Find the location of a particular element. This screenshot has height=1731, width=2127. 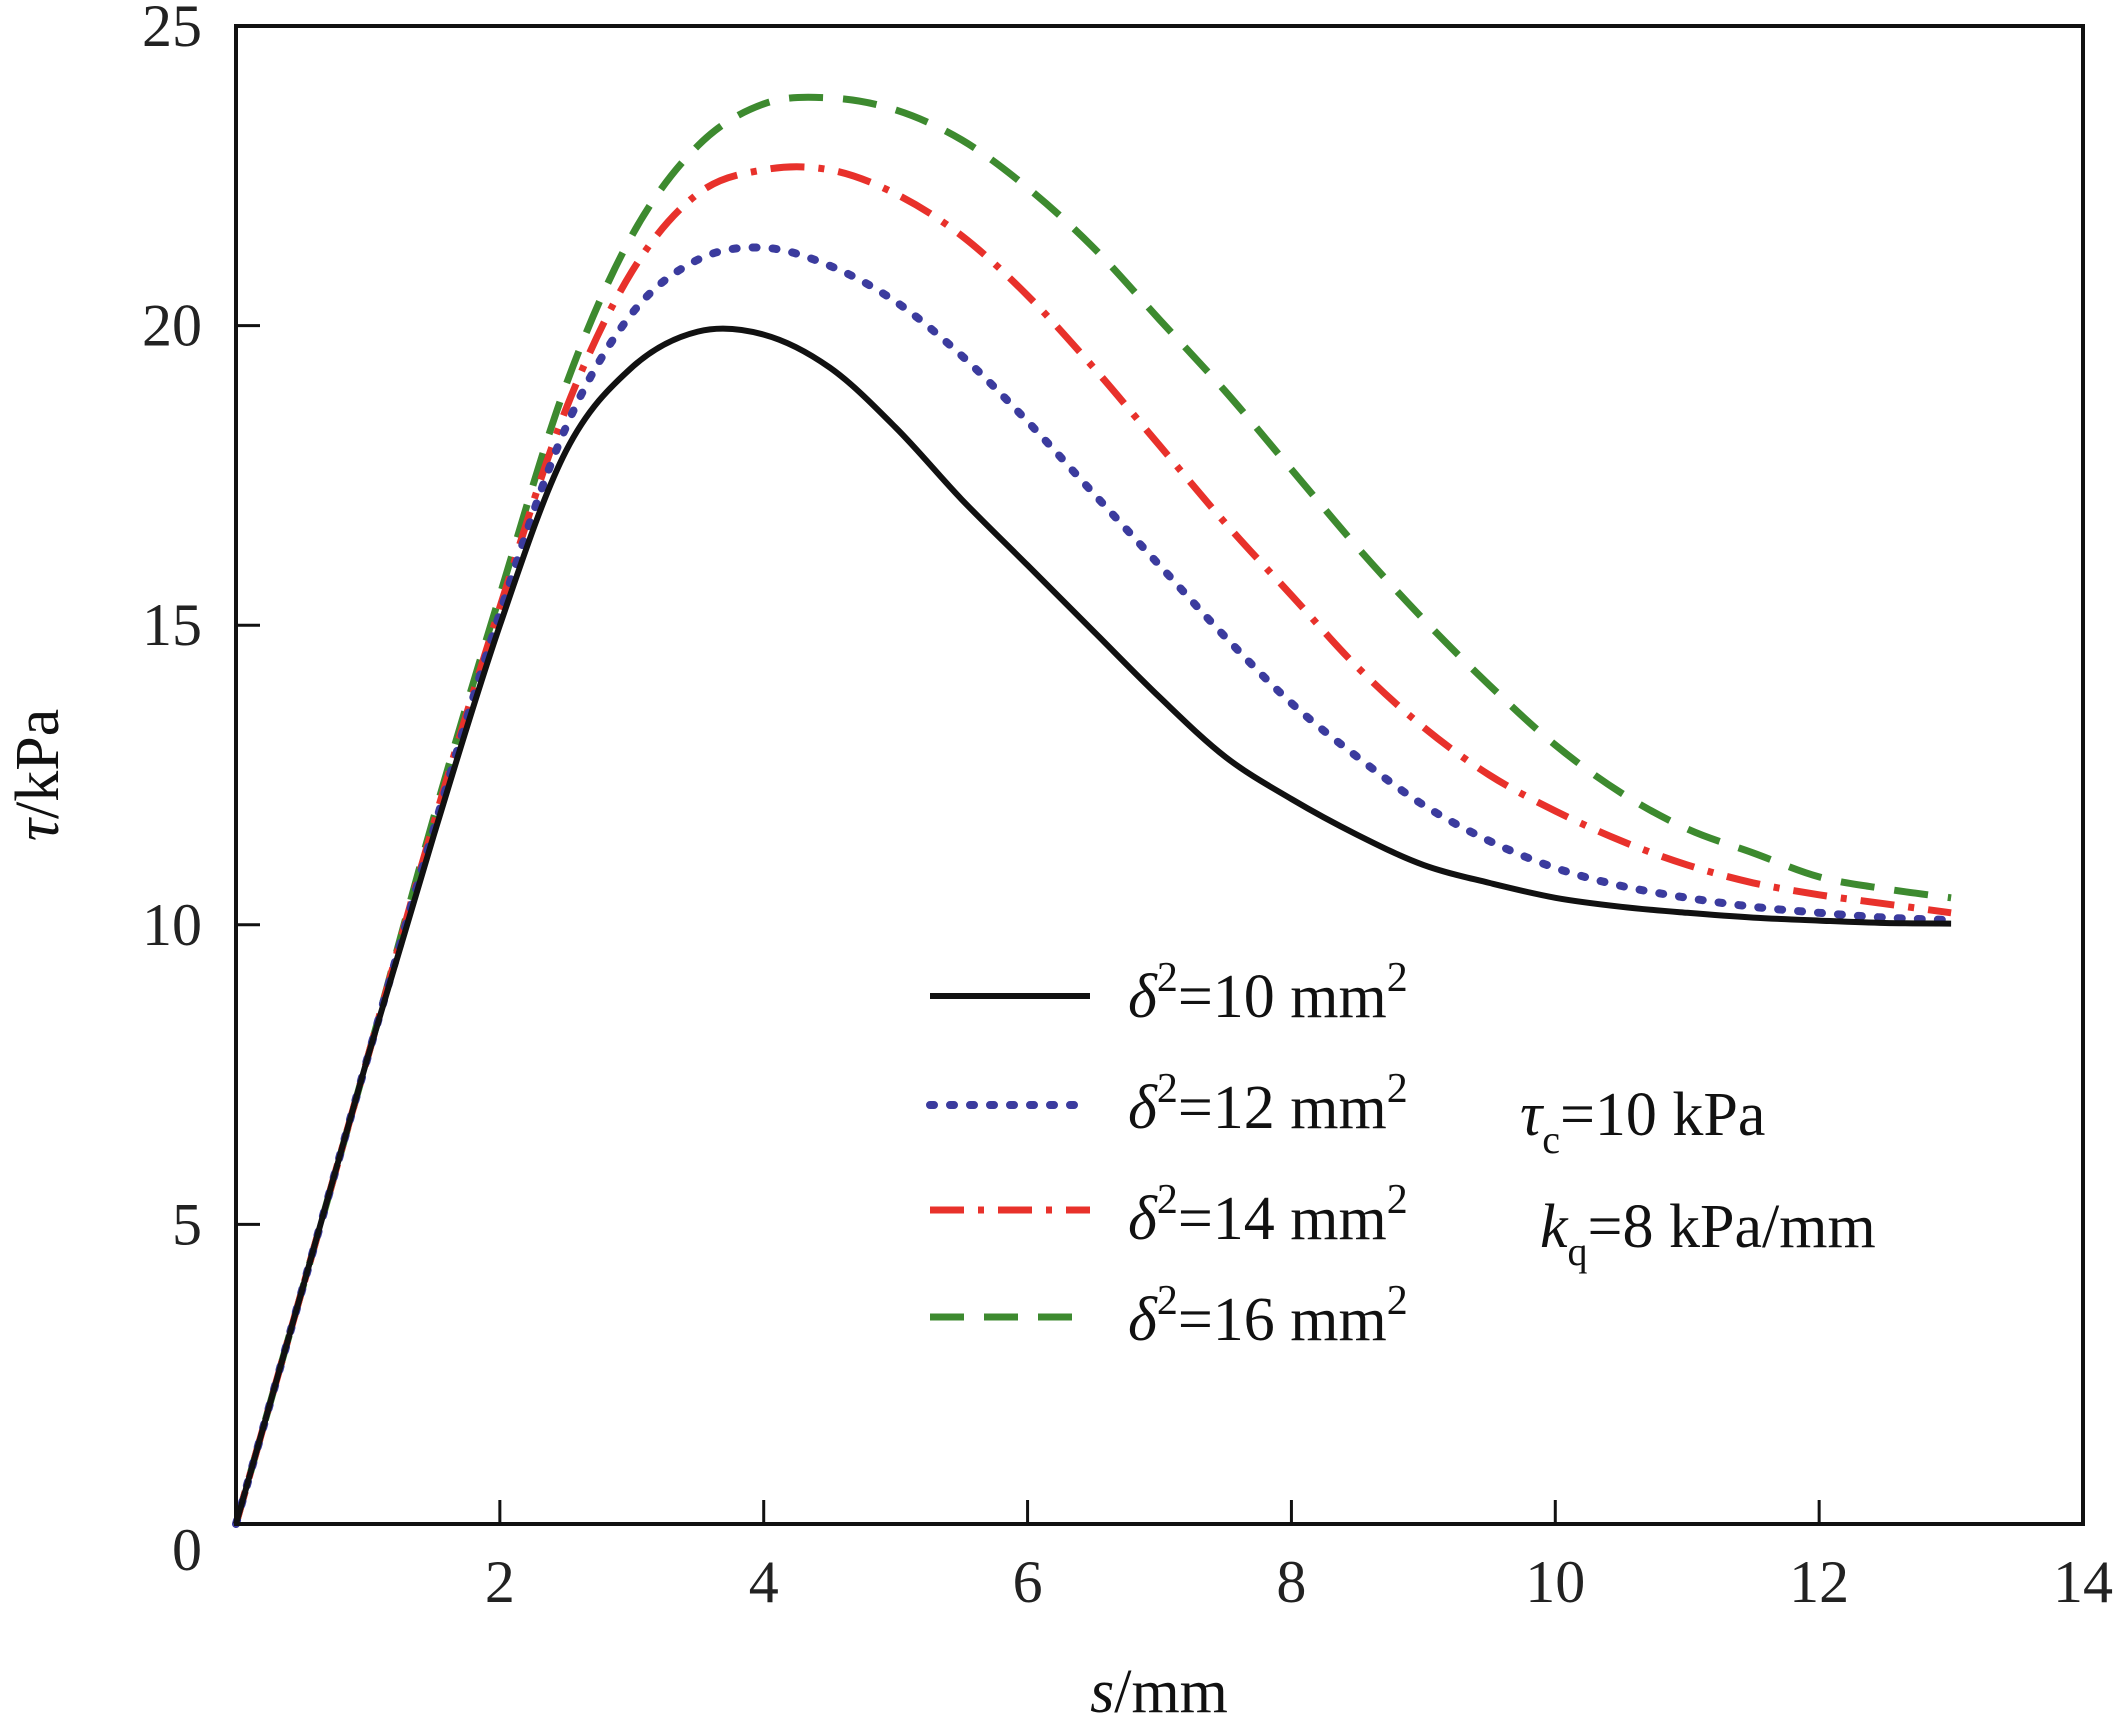

y-axis-unit: /kPa is located at coordinates (38, 764).